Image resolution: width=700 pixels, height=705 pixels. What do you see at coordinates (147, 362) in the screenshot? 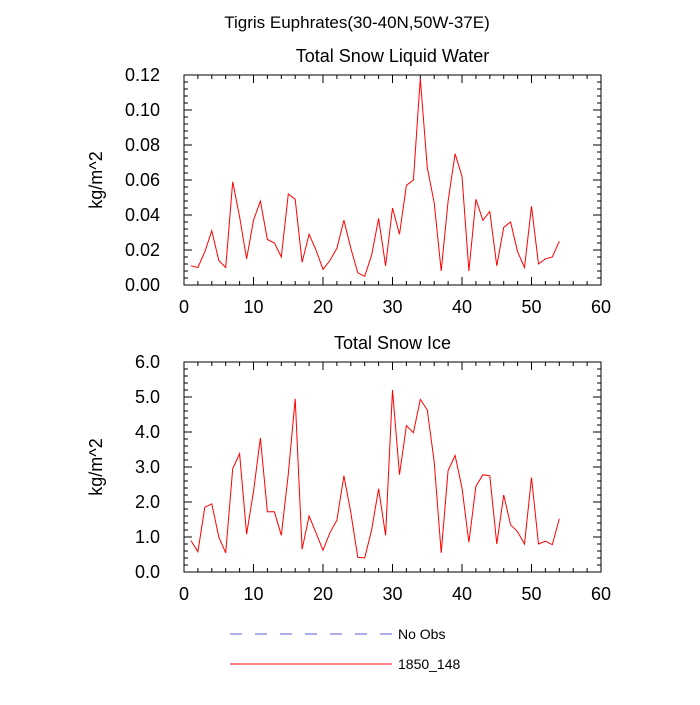
I see `y-tick-label: 6.0` at bounding box center [147, 362].